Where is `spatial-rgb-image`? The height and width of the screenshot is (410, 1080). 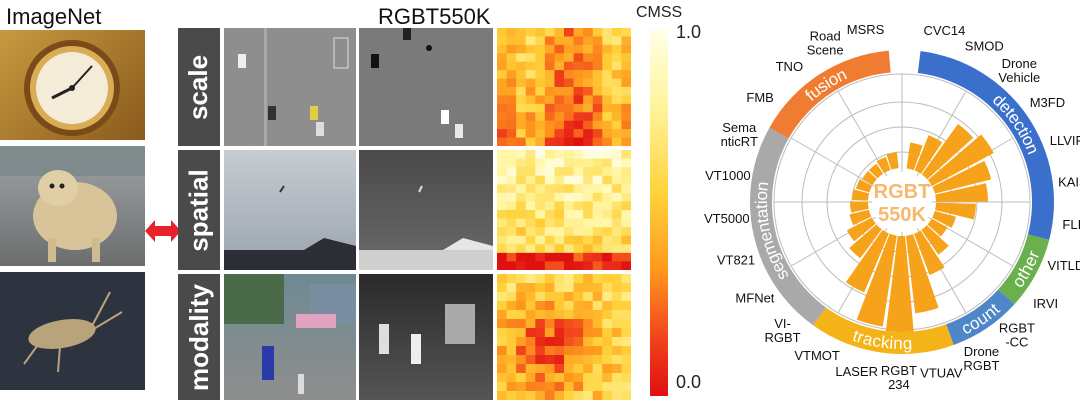 spatial-rgb-image is located at coordinates (290, 210).